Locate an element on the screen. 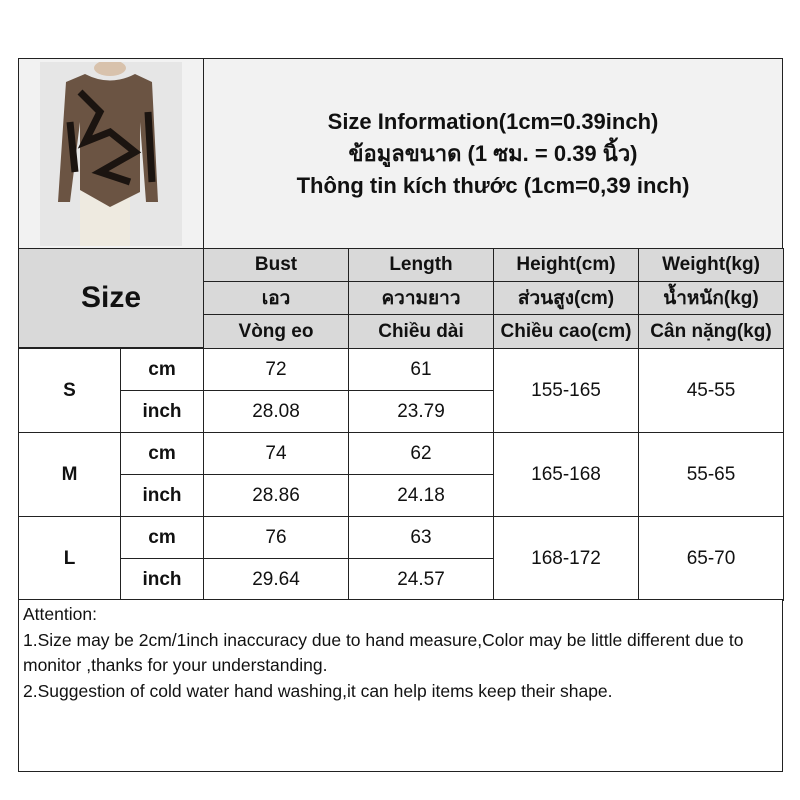 This screenshot has height=800, width=800. weight-range: 45-55 is located at coordinates (711, 390).